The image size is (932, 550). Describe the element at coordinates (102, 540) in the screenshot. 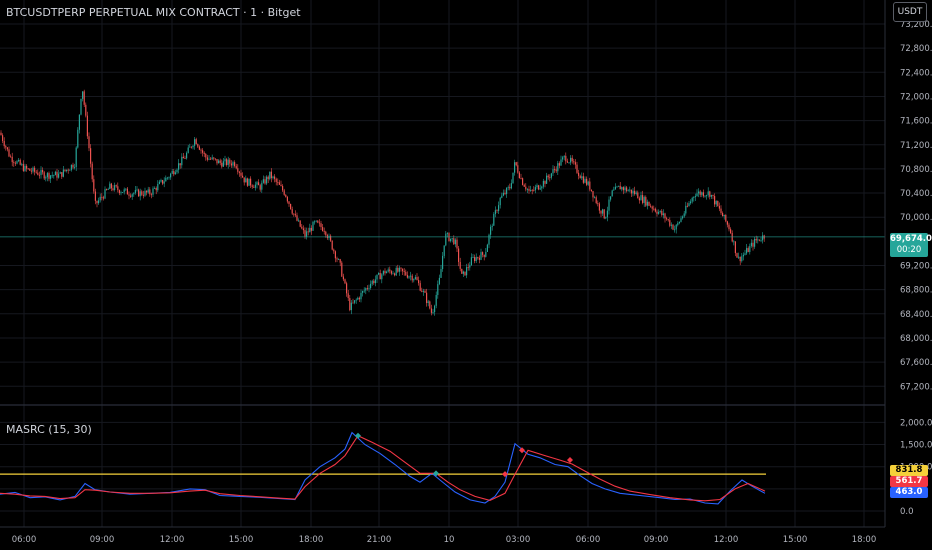

I see `time-tick-label: 09:00` at that location.